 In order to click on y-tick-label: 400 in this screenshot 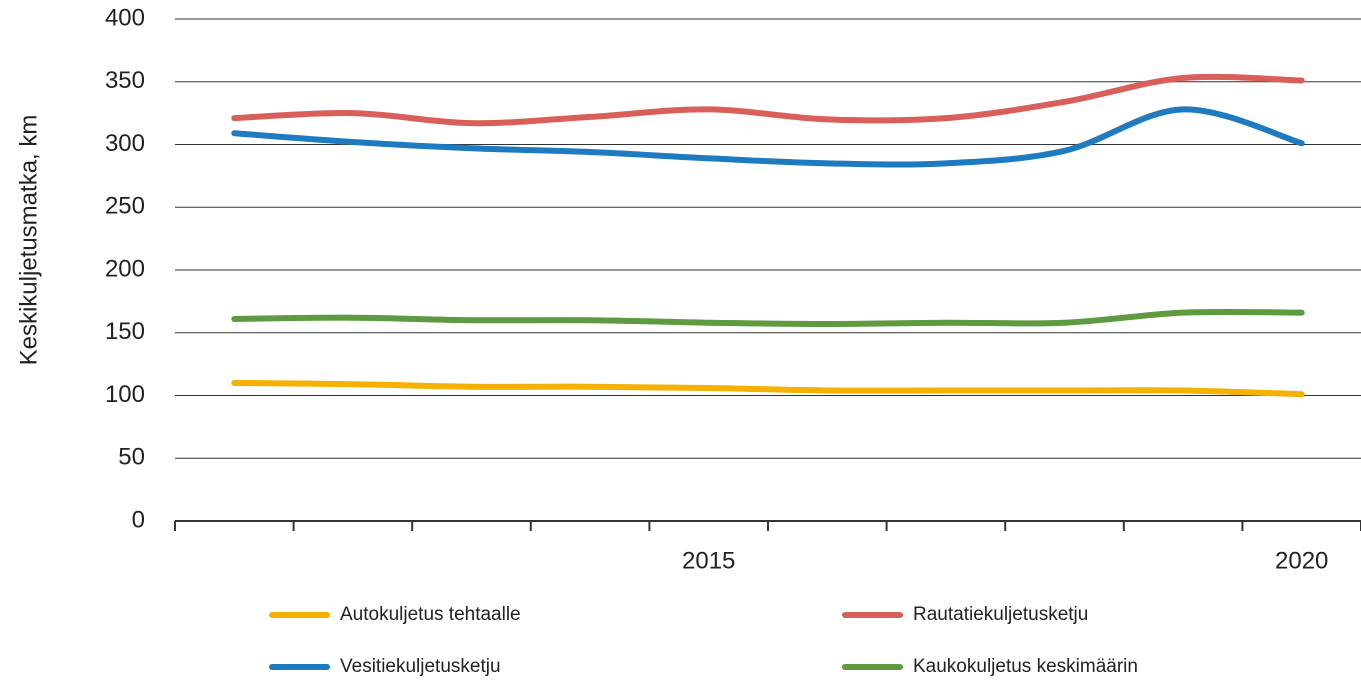, I will do `click(125, 17)`.